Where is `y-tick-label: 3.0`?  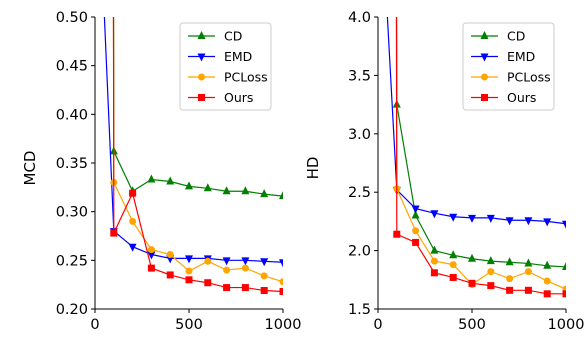
y-tick-label: 3.0 is located at coordinates (359, 135).